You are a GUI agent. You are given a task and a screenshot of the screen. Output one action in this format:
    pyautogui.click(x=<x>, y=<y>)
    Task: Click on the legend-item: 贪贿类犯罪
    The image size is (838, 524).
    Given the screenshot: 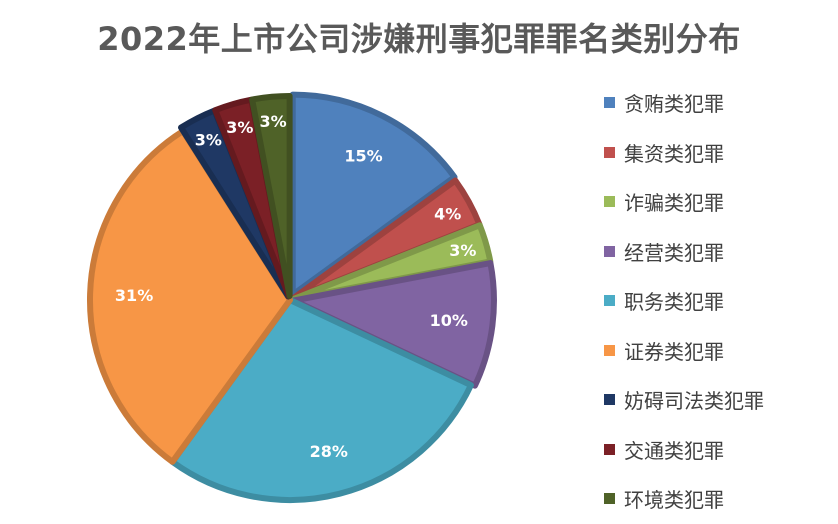 What is the action you would take?
    pyautogui.click(x=719, y=103)
    